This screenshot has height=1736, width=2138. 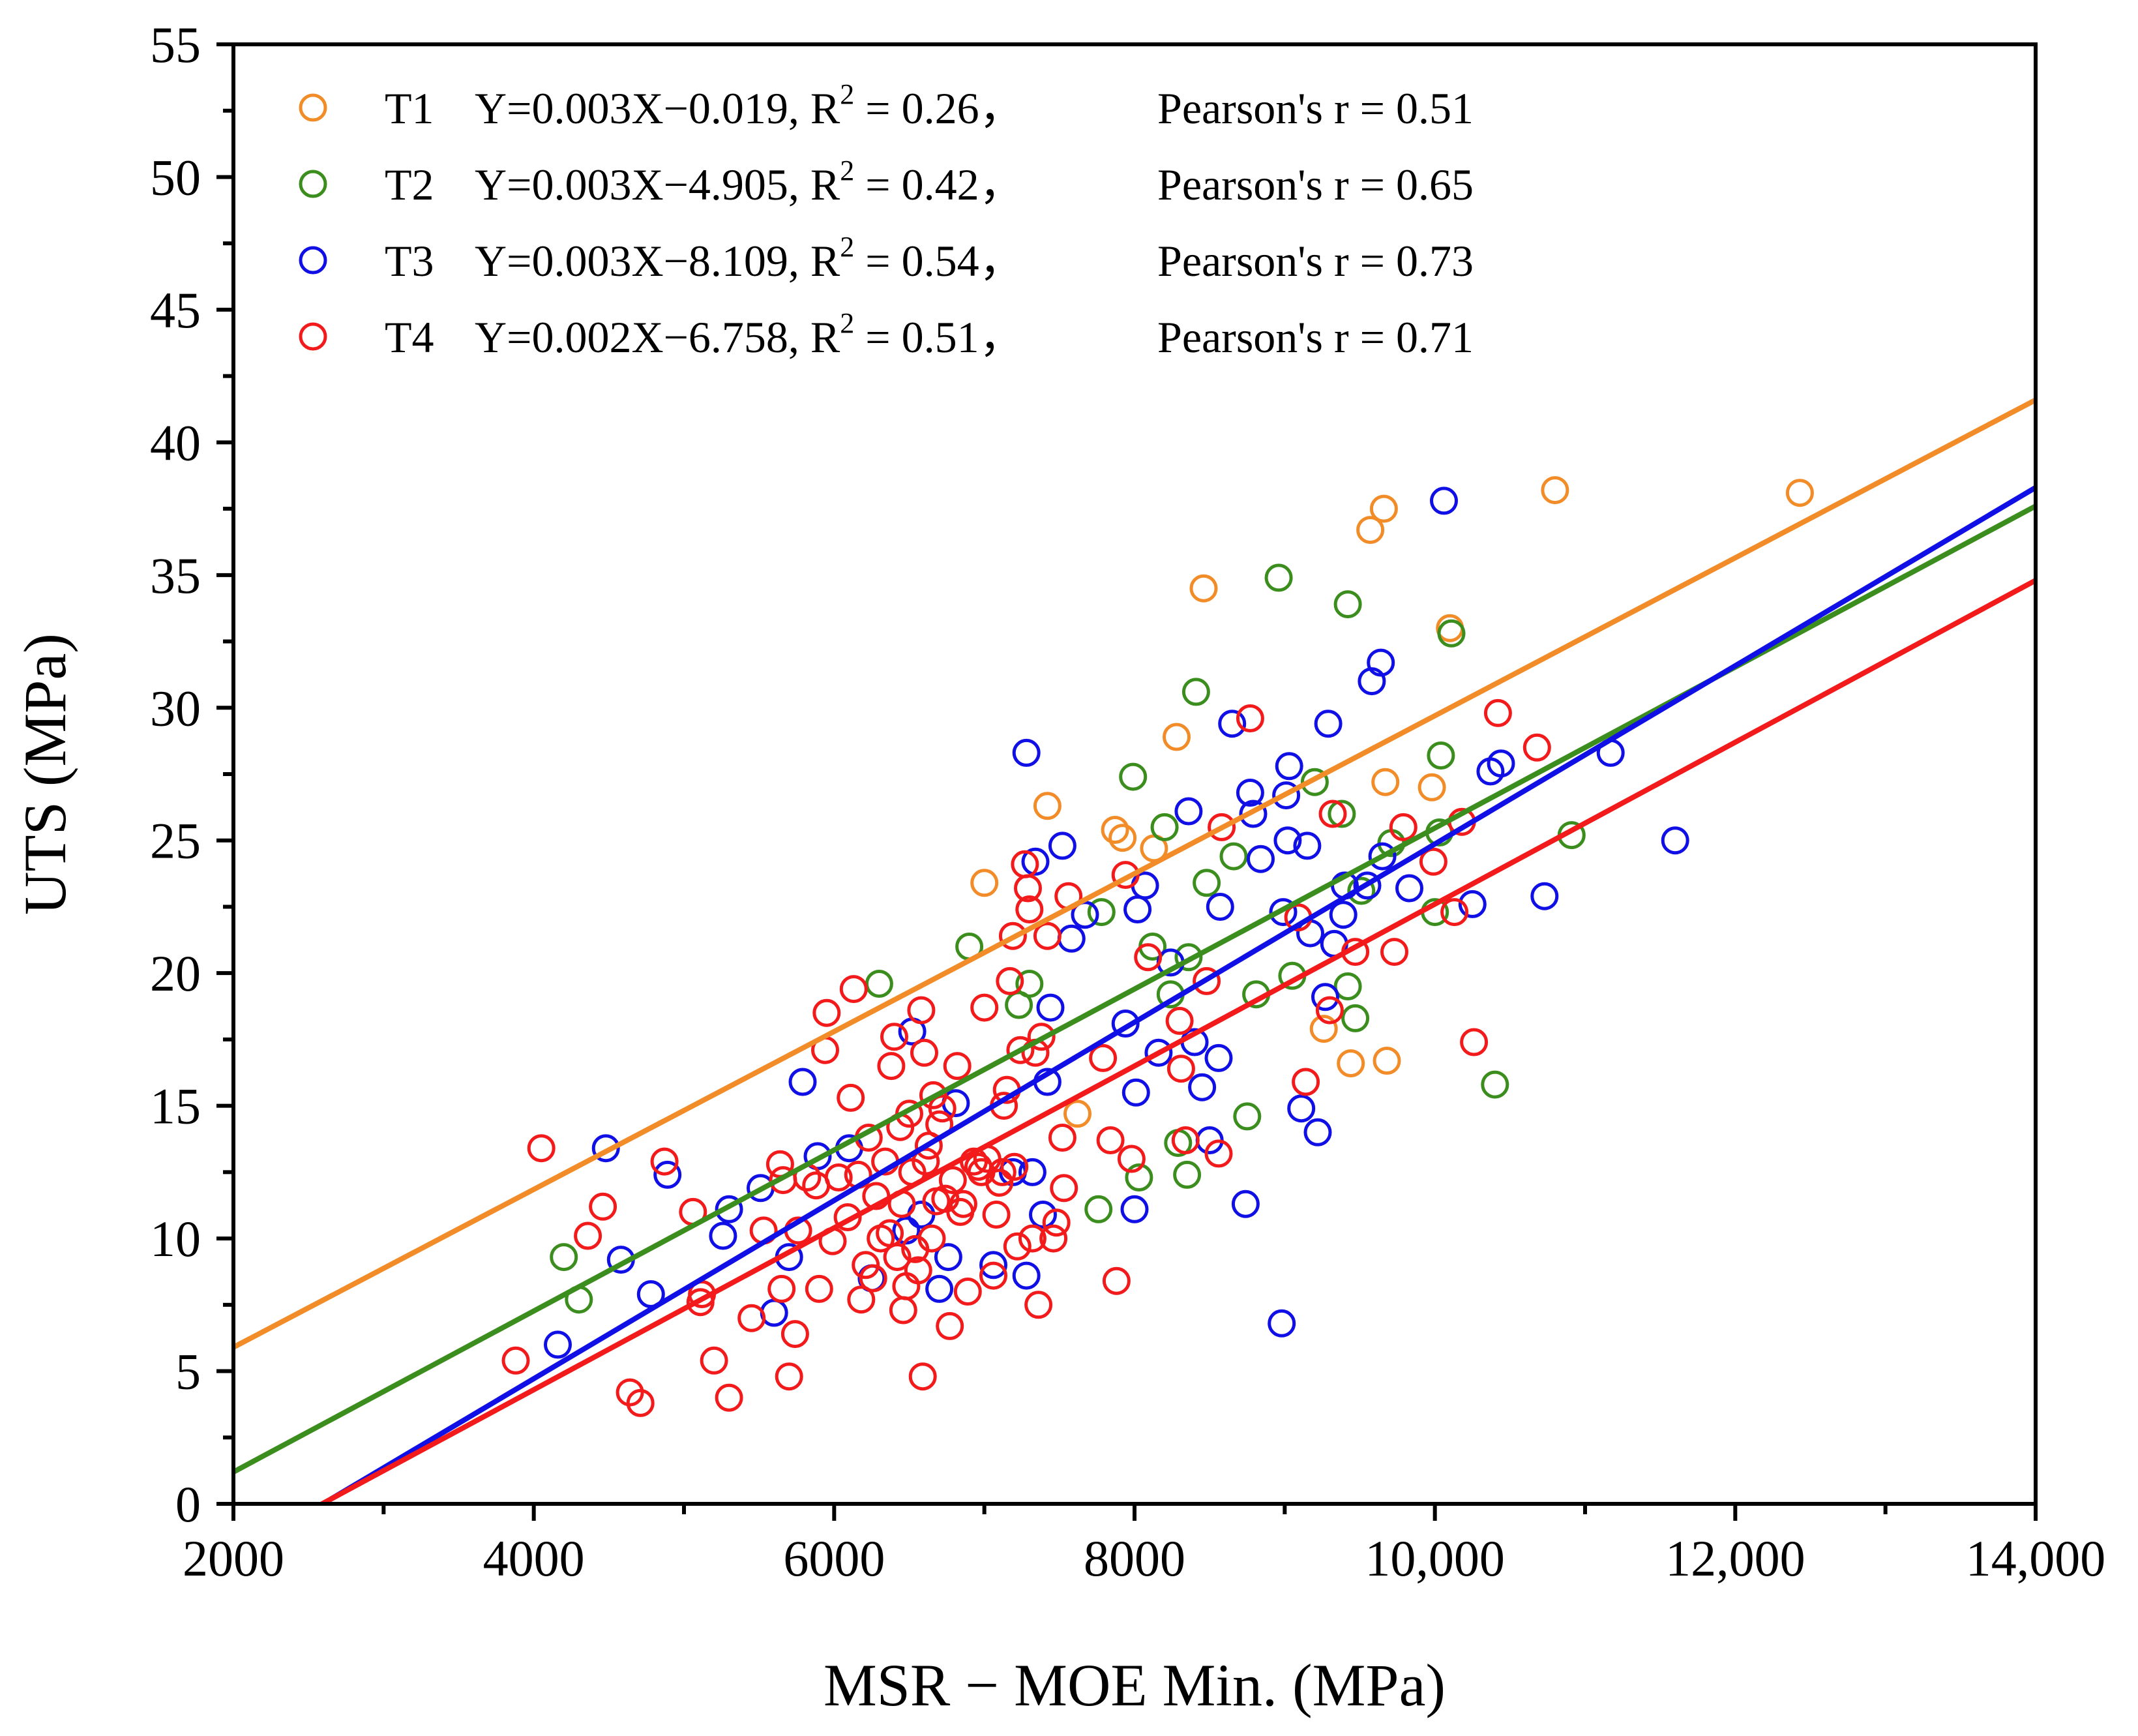 What do you see at coordinates (1316, 337) in the screenshot?
I see `legend-pearson: Pearson's r = 0.71` at bounding box center [1316, 337].